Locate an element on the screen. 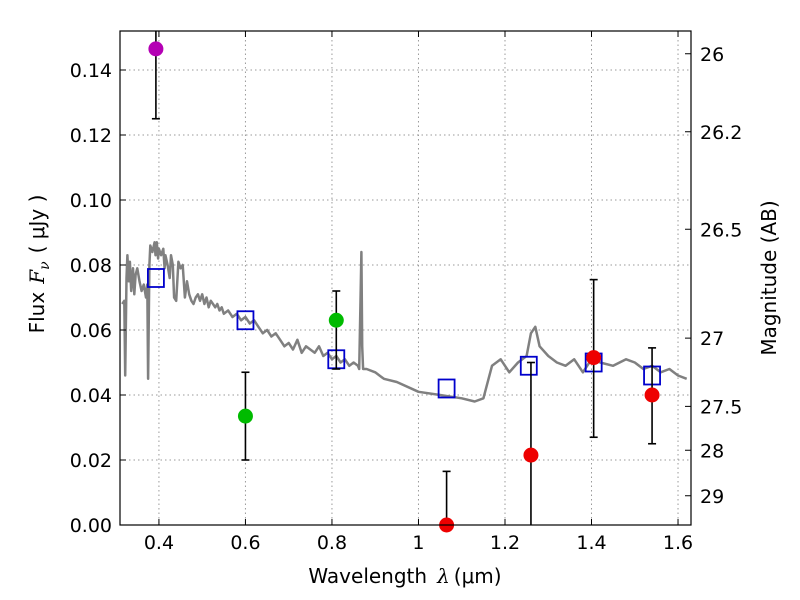 Image resolution: width=800 pixels, height=600 pixels. y-tick-label: 0.12 is located at coordinates (91, 136).